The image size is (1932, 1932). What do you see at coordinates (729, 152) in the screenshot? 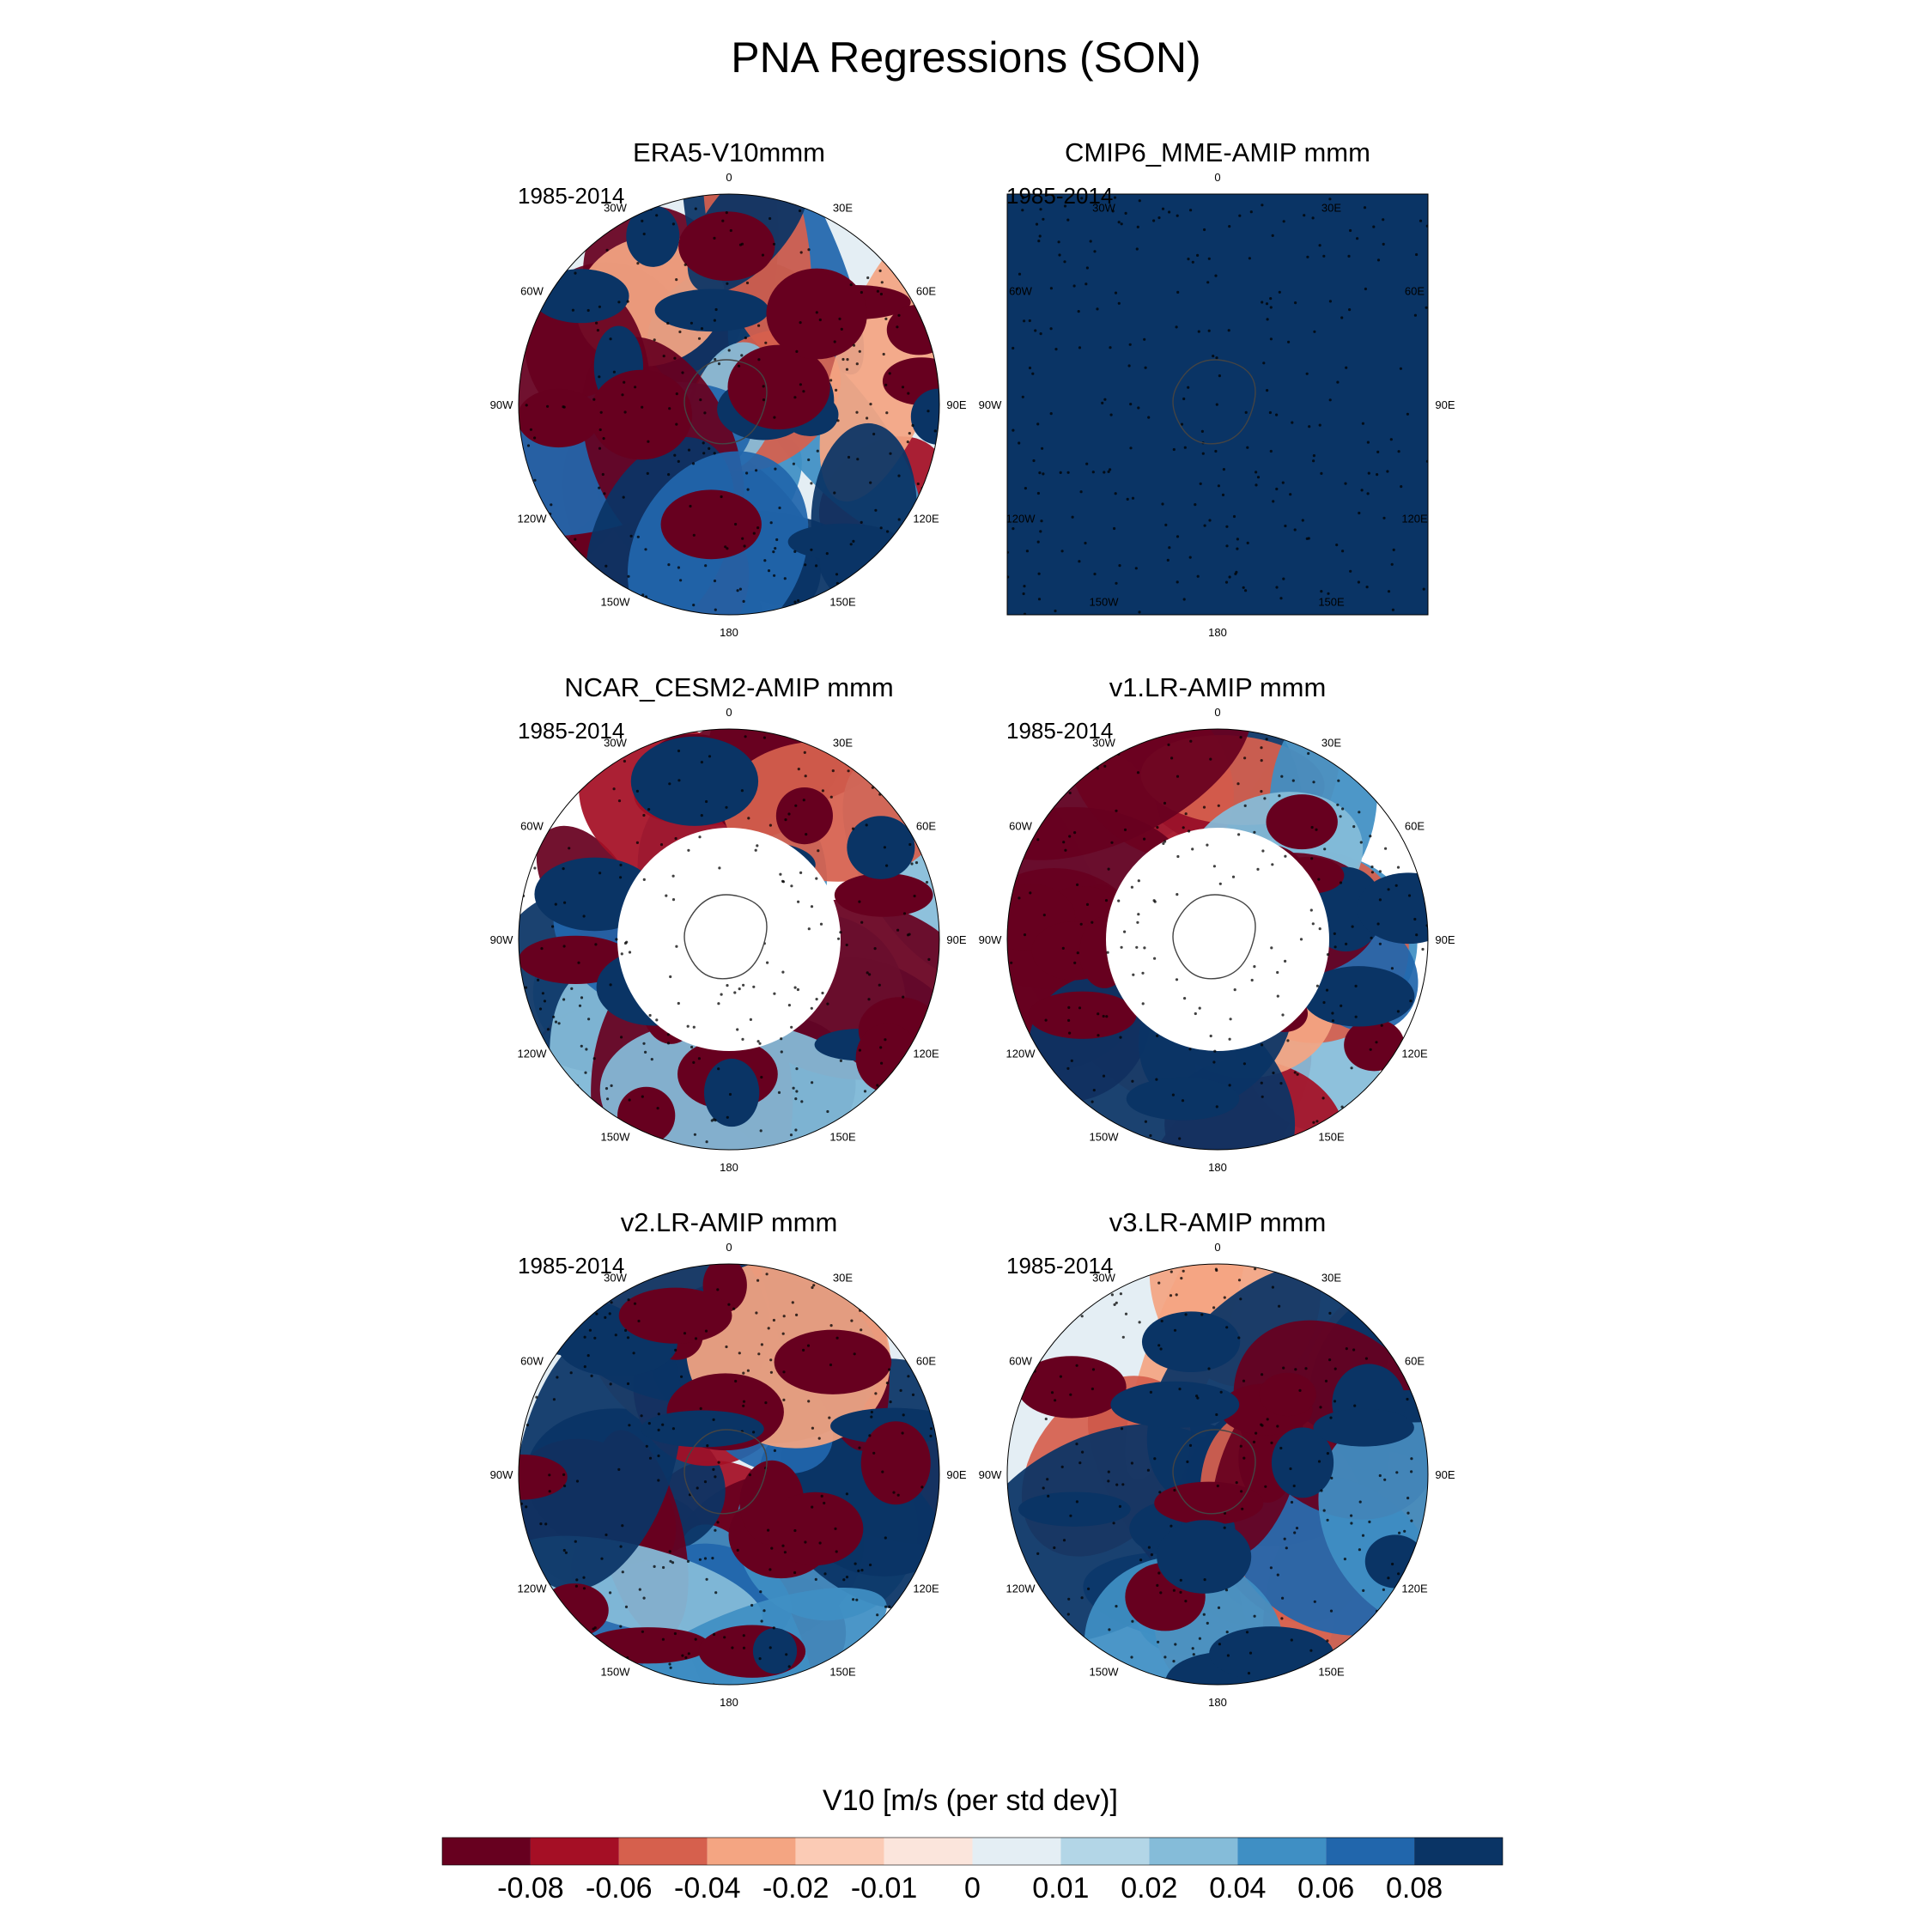
I see `panel-title: ERA5-V10mmm` at bounding box center [729, 152].